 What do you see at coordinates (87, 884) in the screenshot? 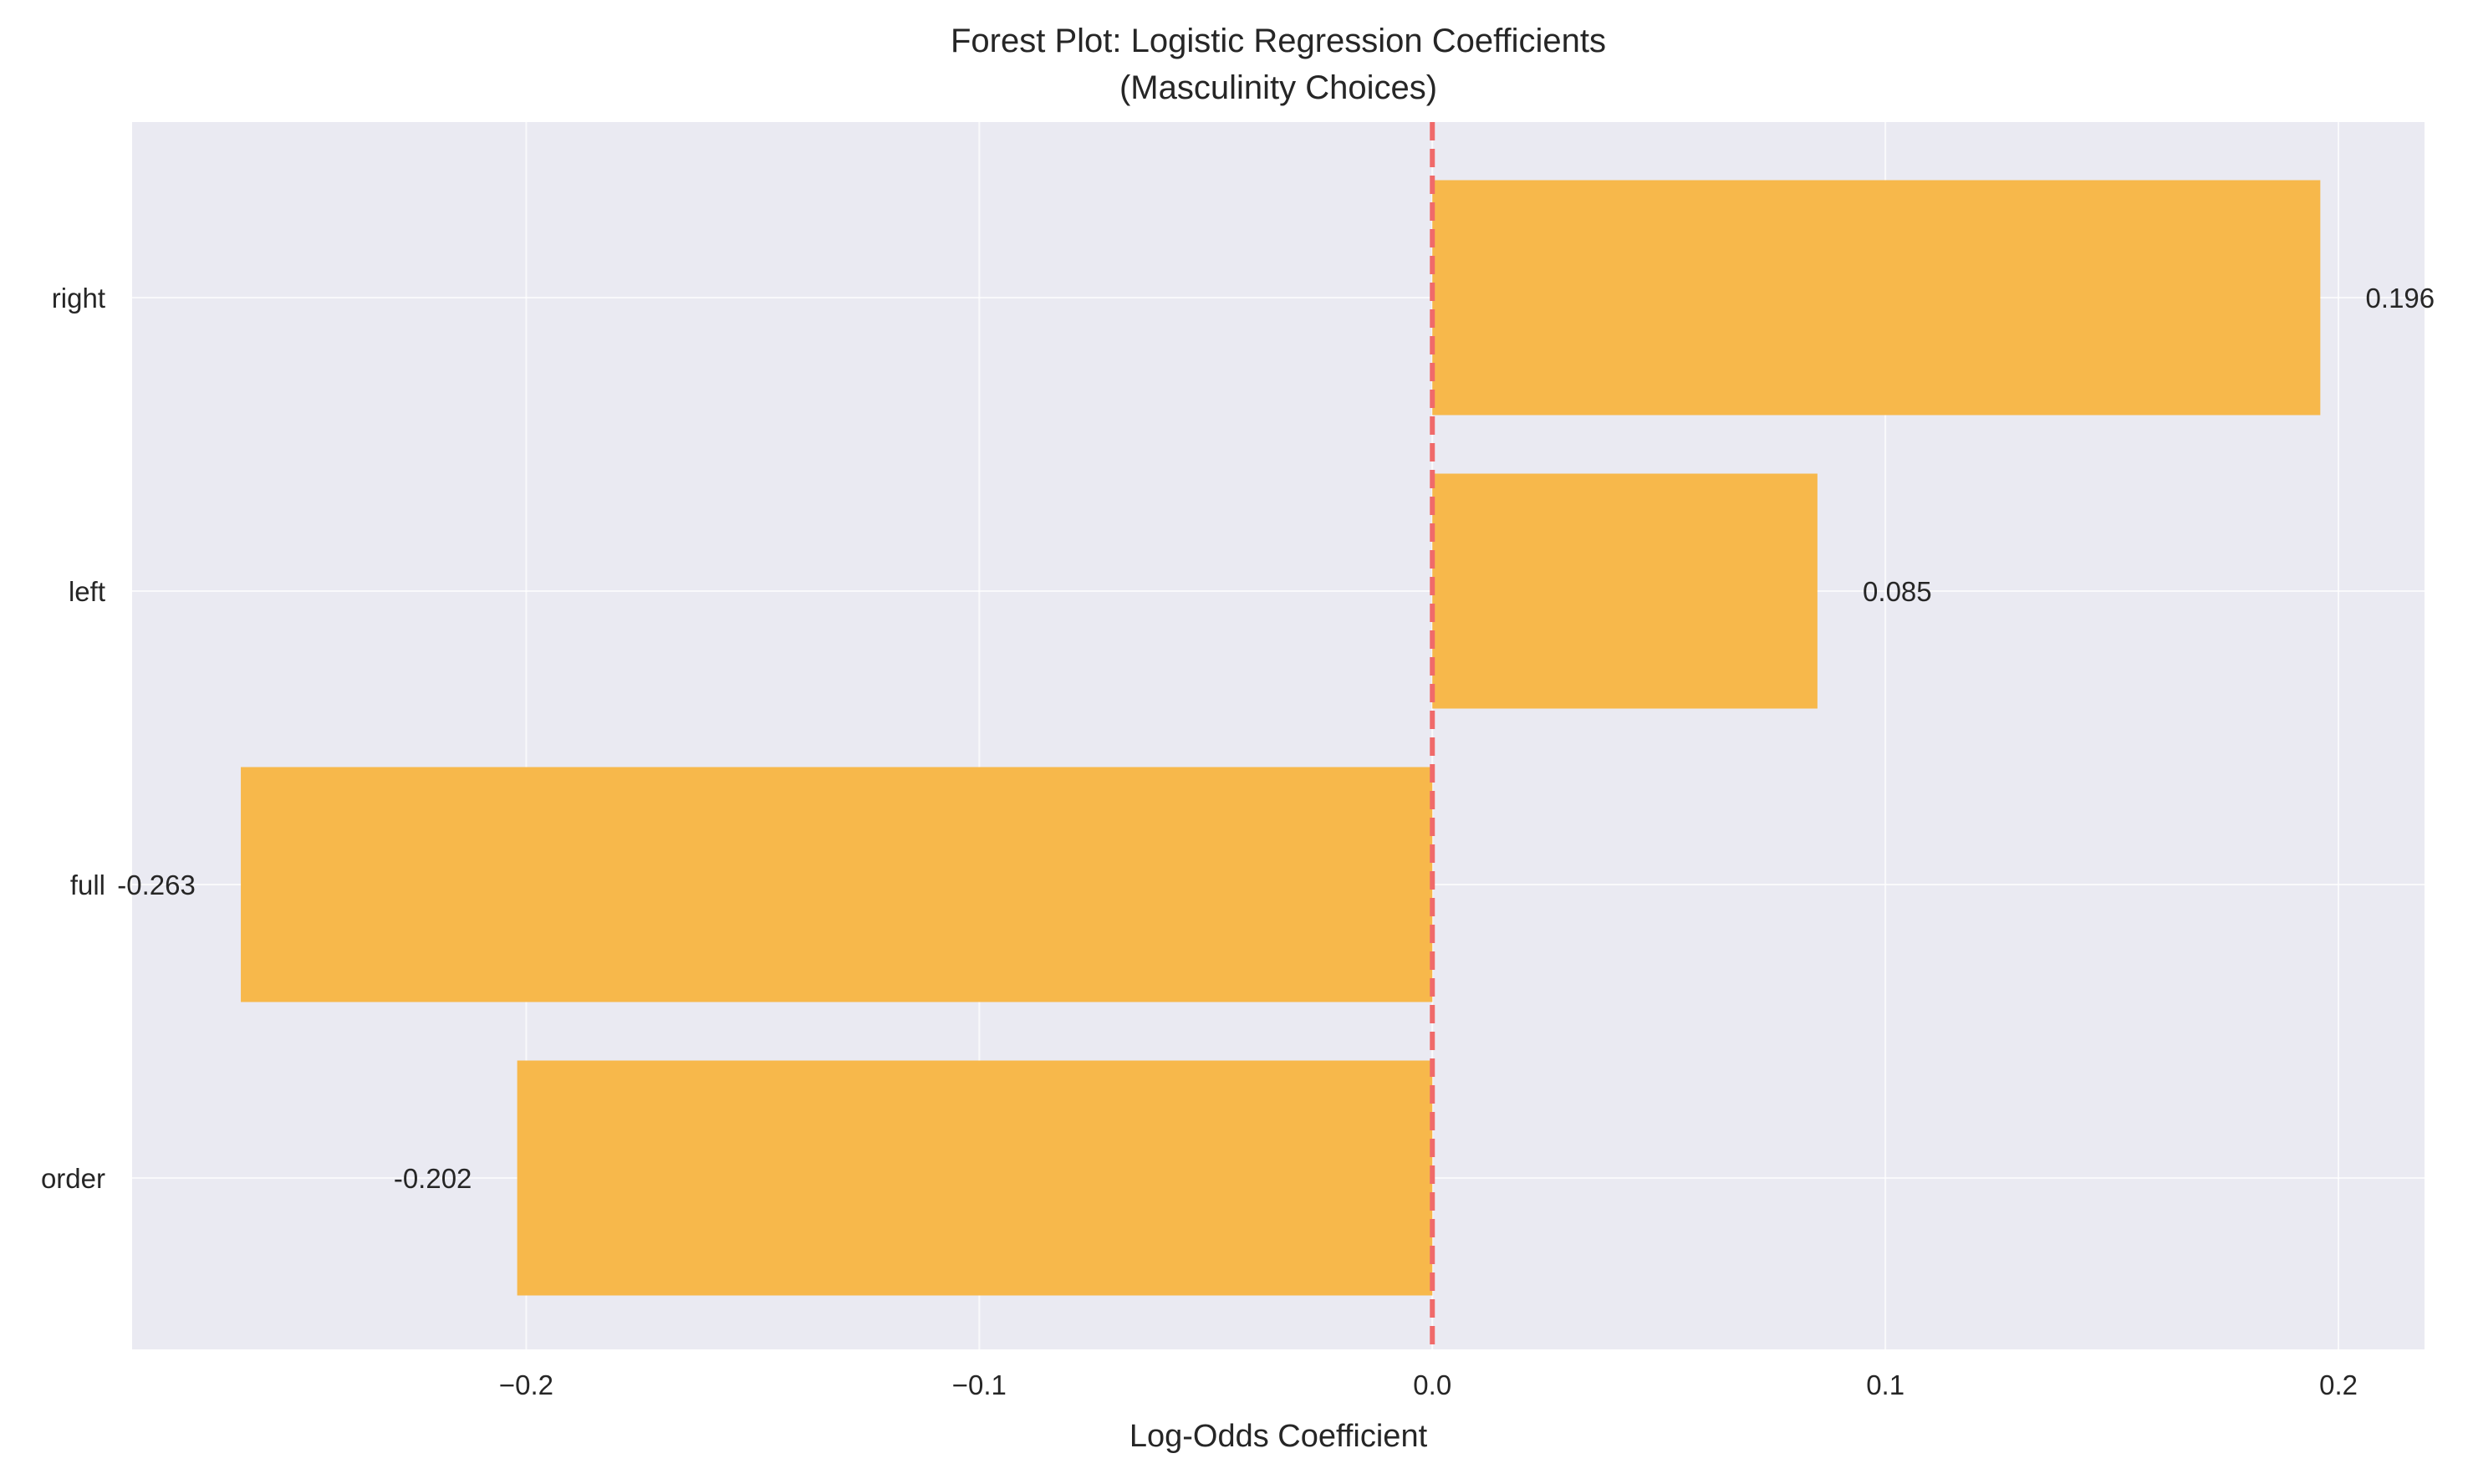
I see `y-tick-label: full` at bounding box center [87, 884].